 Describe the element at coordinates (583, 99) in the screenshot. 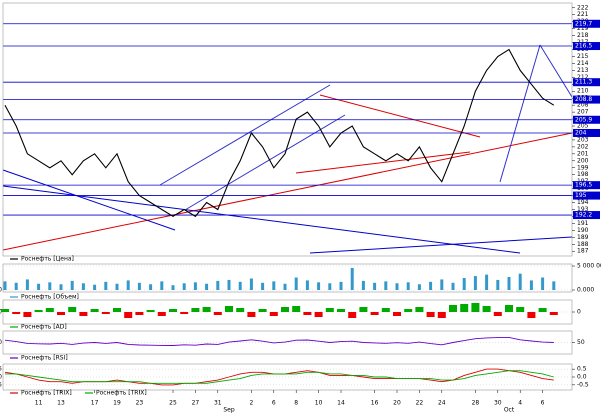

I see `level-label: 208.8` at that location.